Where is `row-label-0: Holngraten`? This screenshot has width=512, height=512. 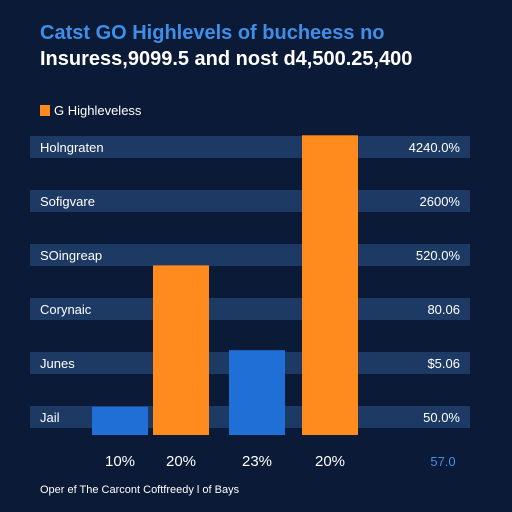 row-label-0: Holngraten is located at coordinates (72, 147).